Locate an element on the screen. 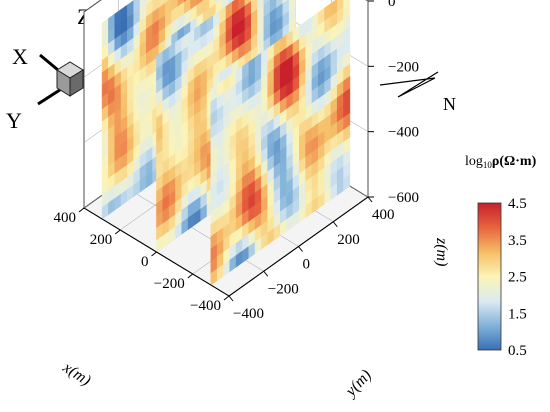  x-tick-label: 0 is located at coordinates (145, 262).